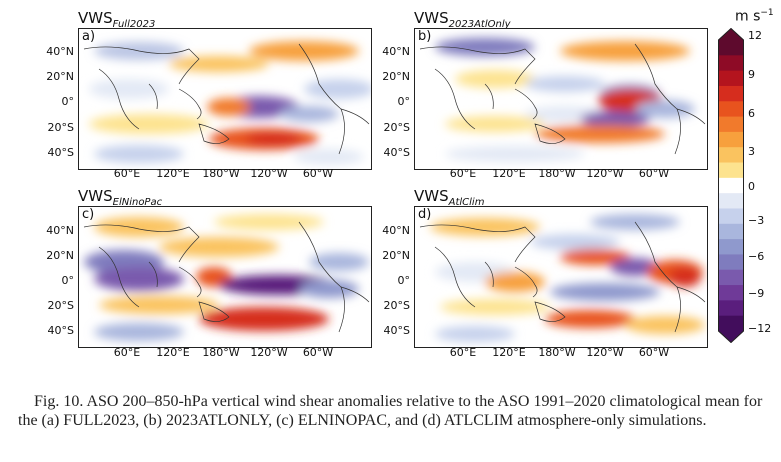 The width and height of the screenshot is (781, 462). I want to click on shear-anomaly-map-d, so click(562, 278).